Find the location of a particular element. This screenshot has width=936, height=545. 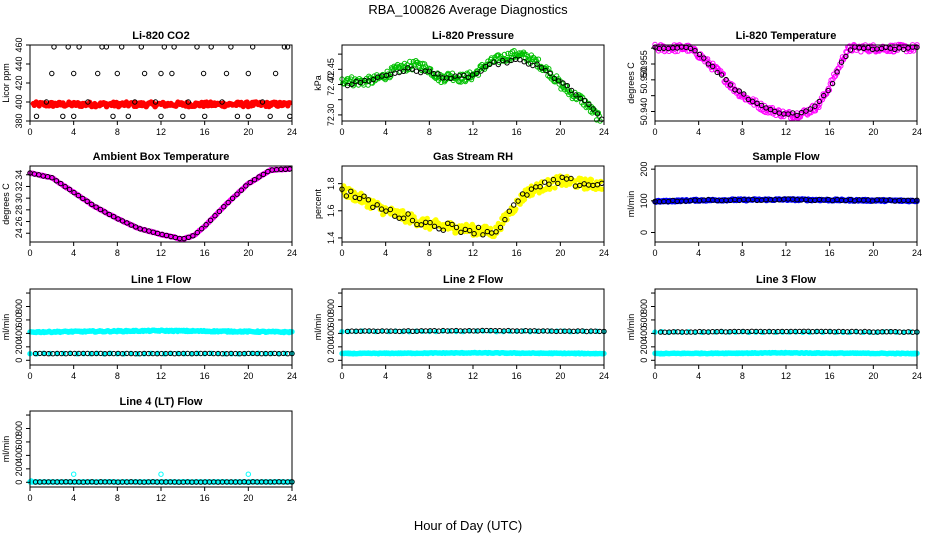

chart-panel-5: Gas Stream RH percent 0 4 8 12 16 20 24 1.4 1.6 1.8 is located at coordinates (461, 204).